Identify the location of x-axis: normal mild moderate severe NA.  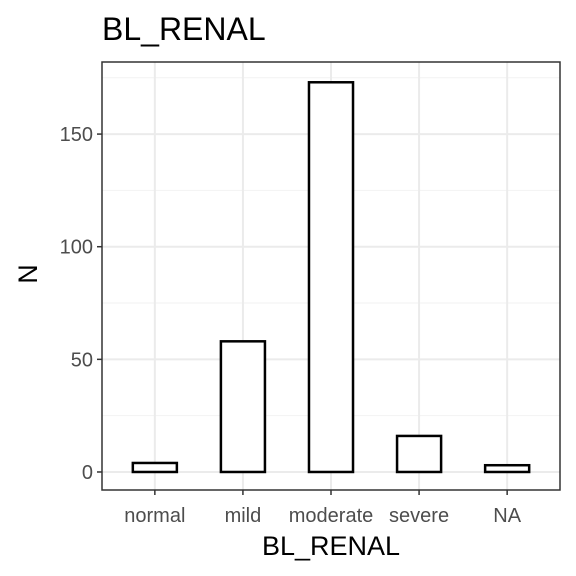
(323, 508).